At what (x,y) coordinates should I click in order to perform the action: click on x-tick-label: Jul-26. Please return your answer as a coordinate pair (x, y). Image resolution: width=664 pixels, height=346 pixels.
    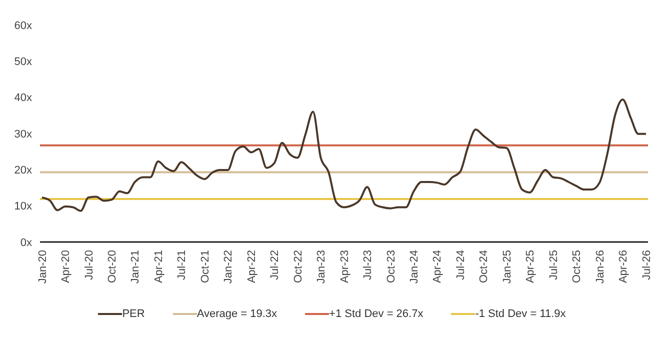
    Looking at the image, I should click on (646, 265).